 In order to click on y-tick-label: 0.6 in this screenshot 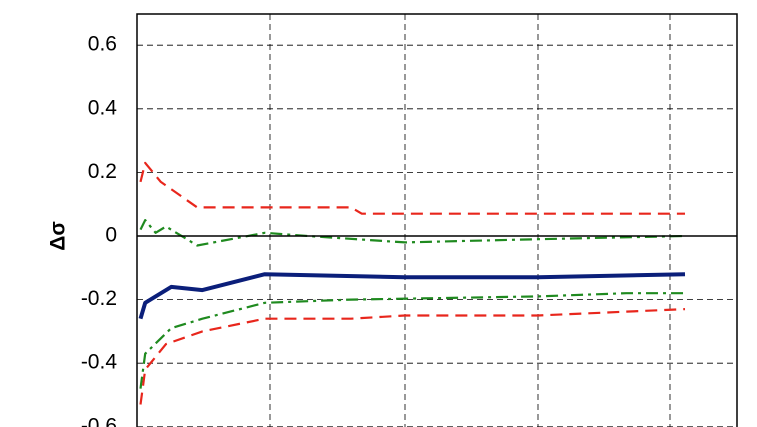, I will do `click(102, 44)`.